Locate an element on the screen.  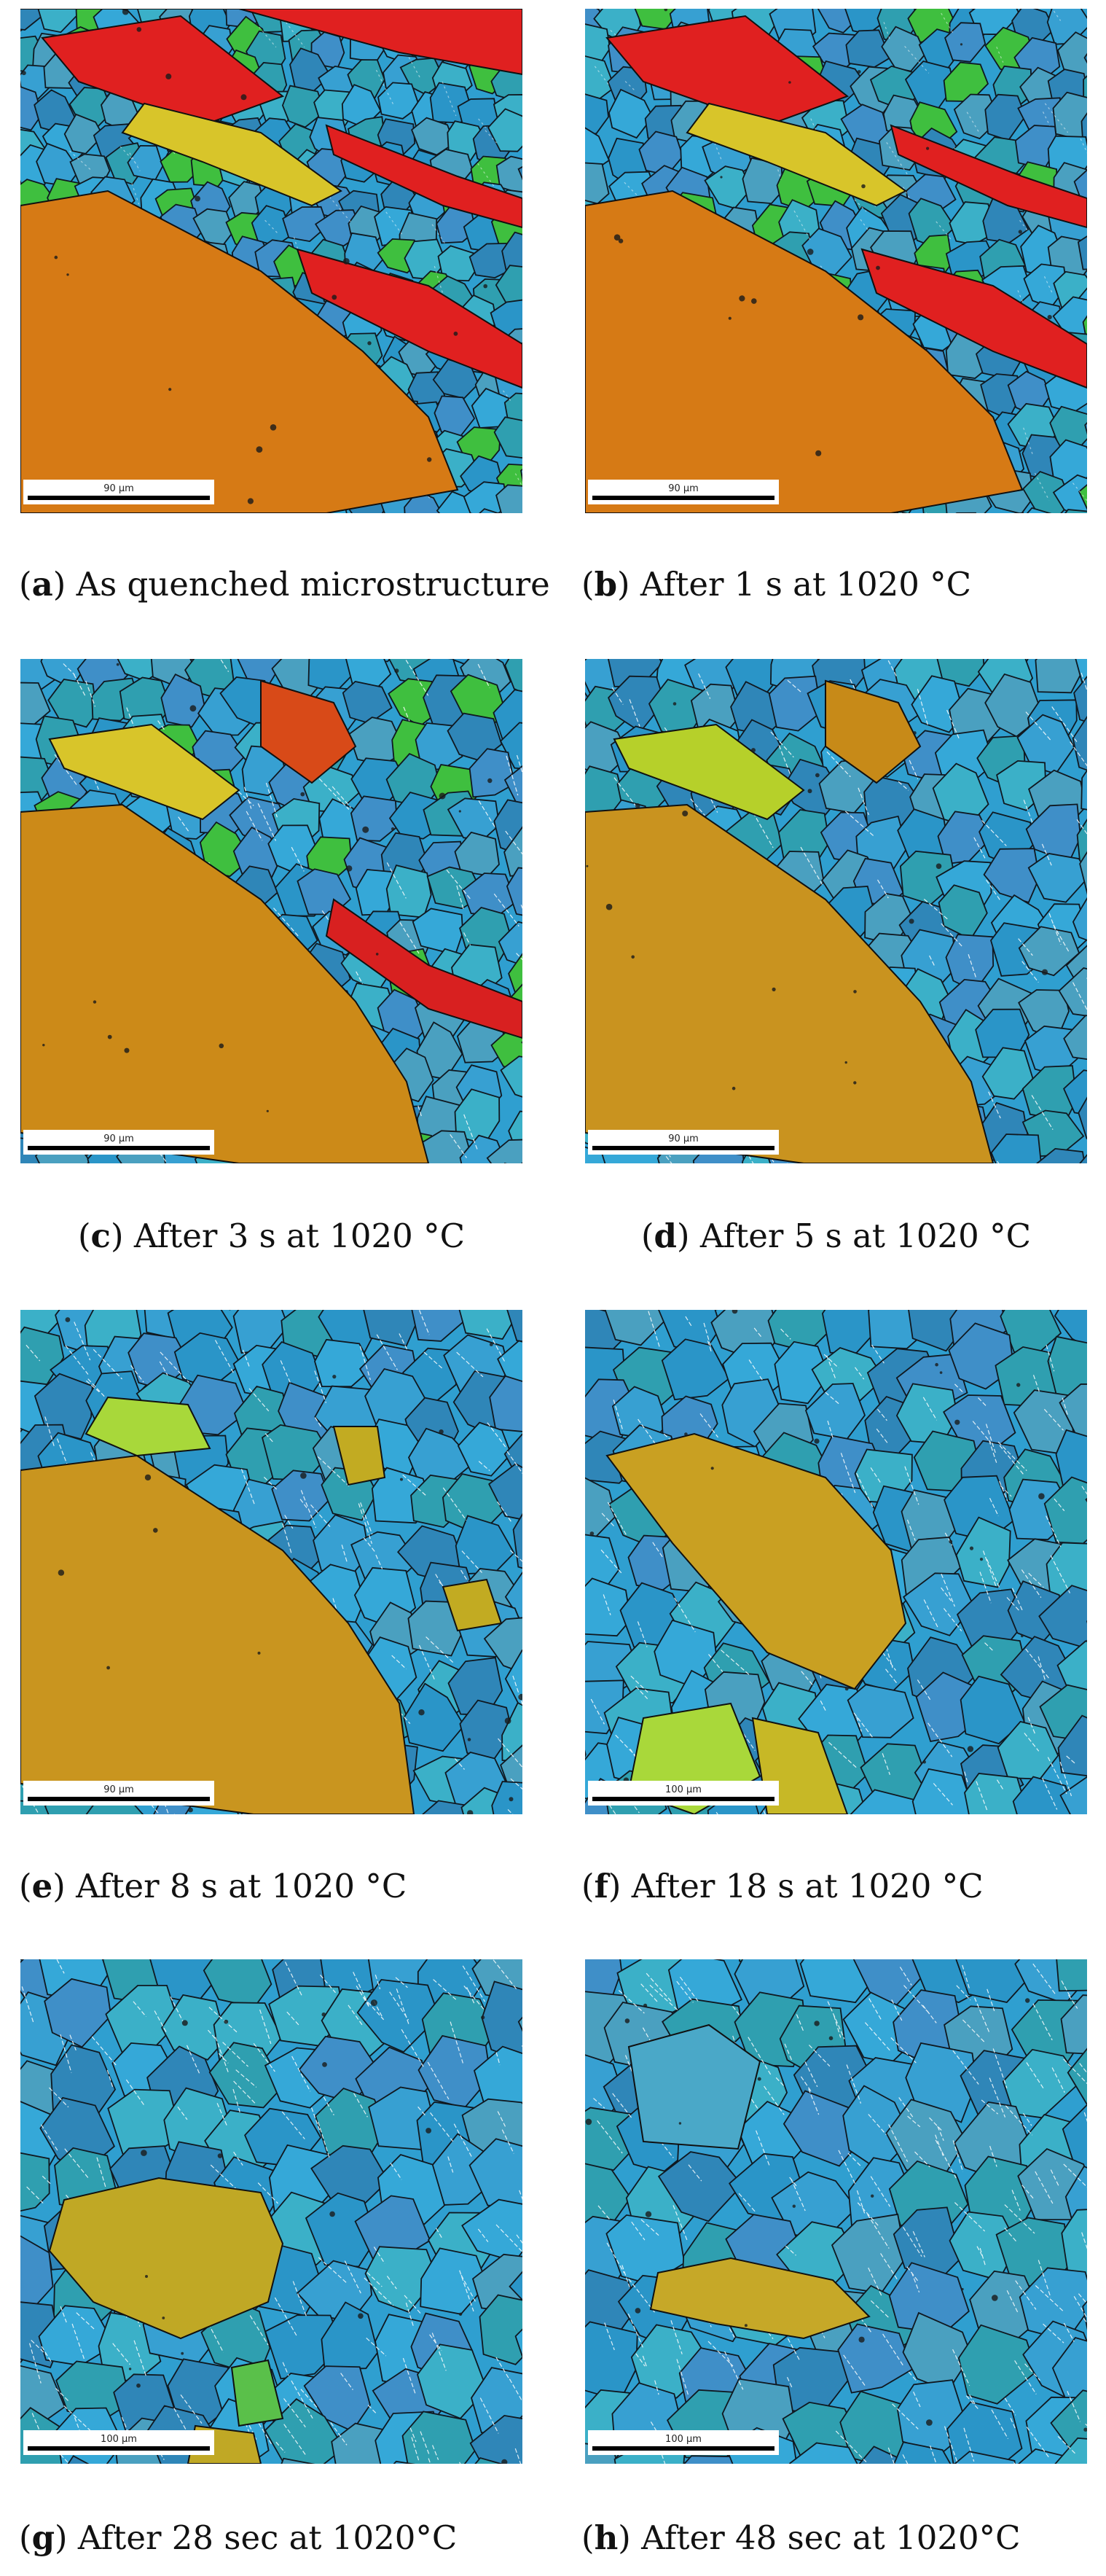
large-grain-green is located at coordinates (148, 1426).